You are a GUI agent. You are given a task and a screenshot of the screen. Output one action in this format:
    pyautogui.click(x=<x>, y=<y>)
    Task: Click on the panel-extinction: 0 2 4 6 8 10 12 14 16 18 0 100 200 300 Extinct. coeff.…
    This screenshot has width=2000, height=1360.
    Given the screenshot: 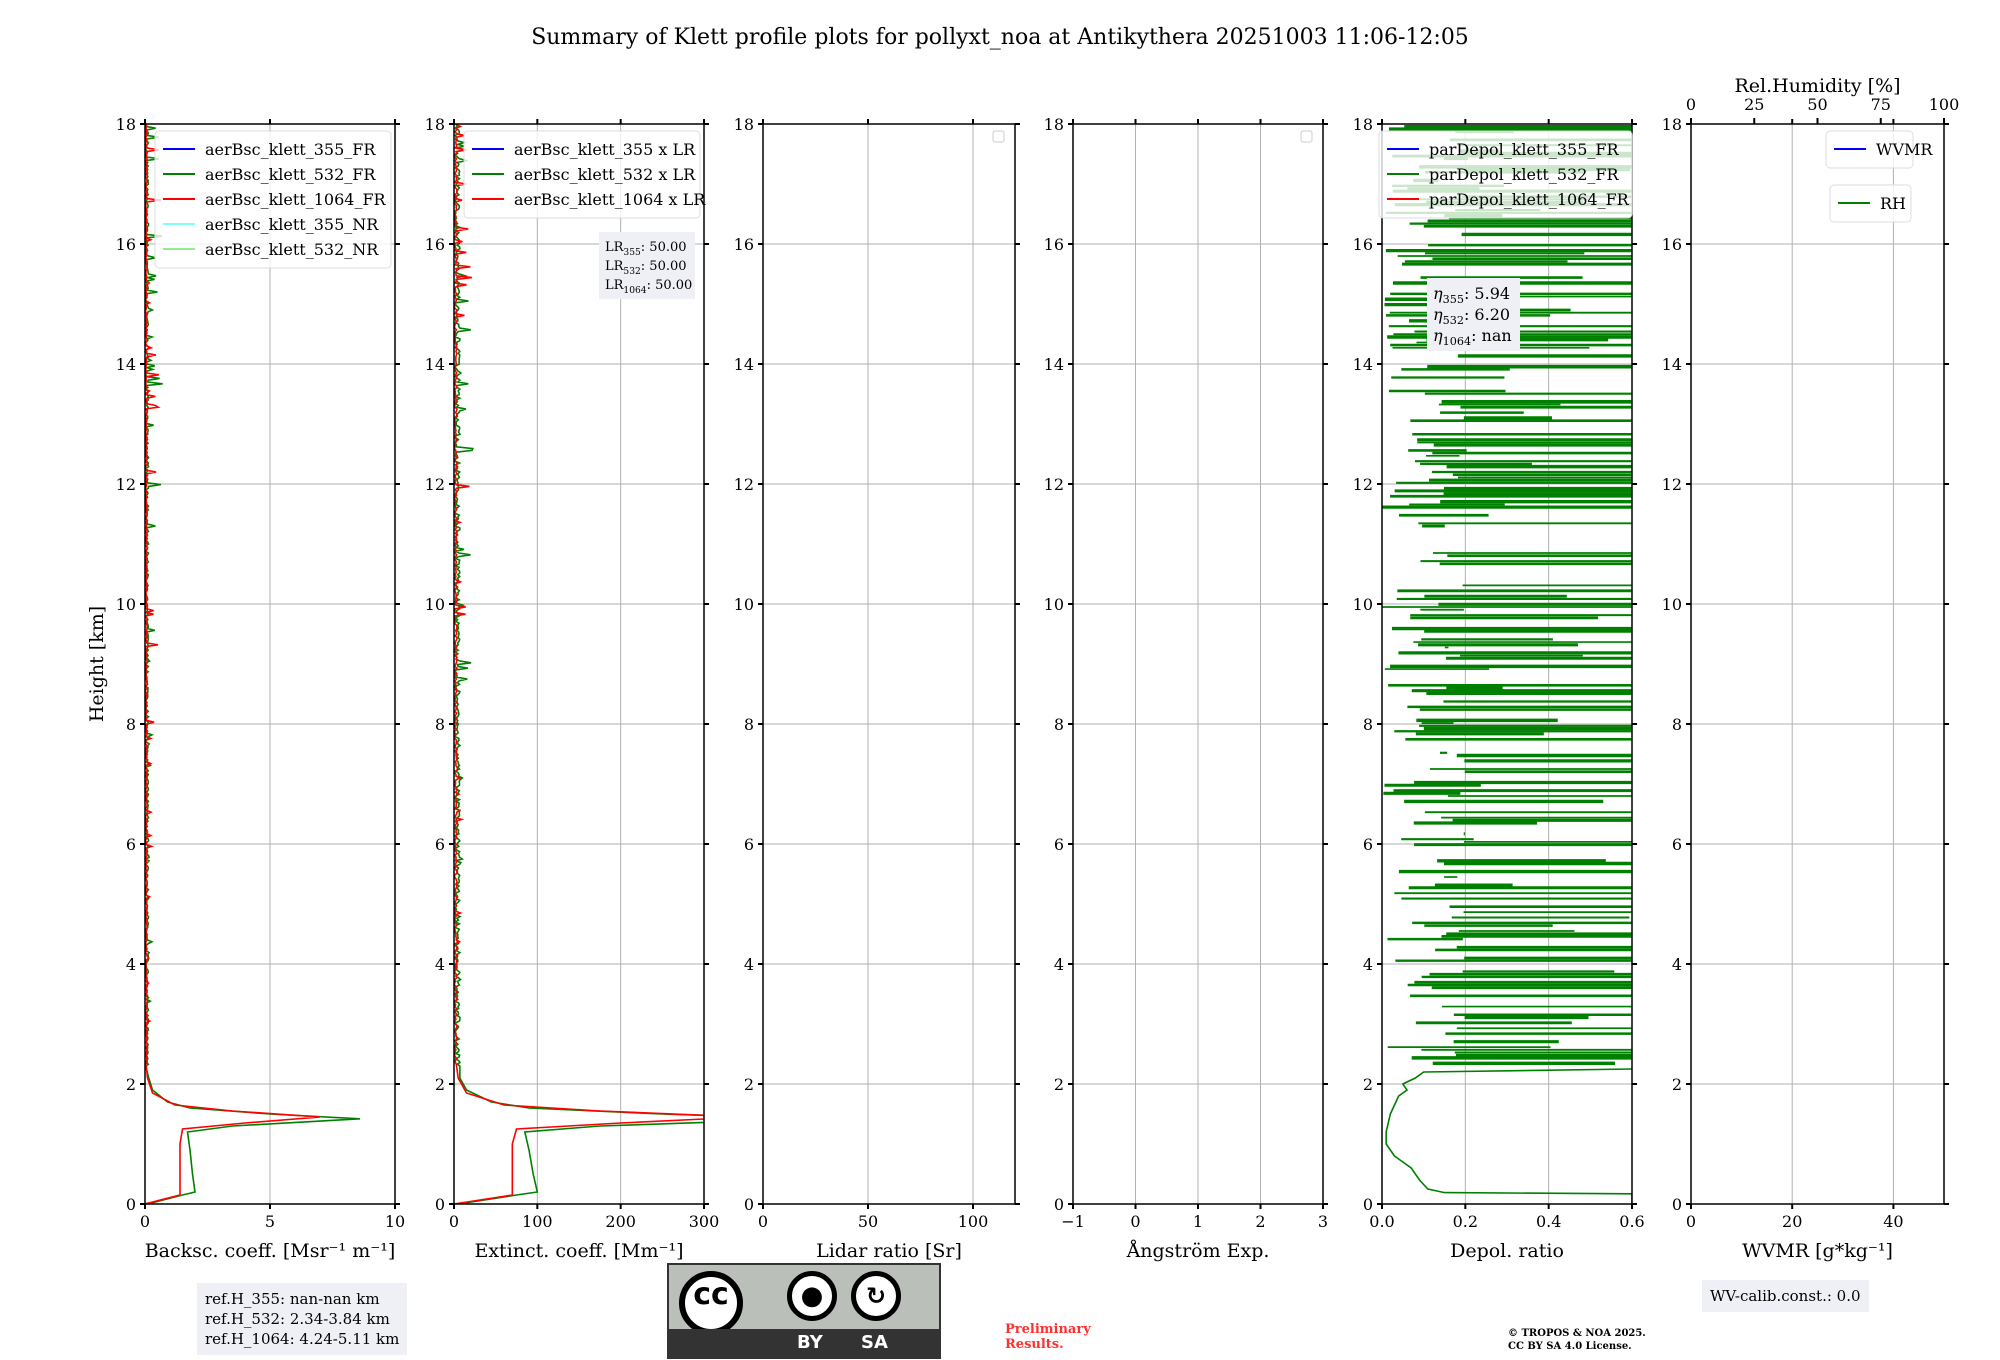 What is the action you would take?
    pyautogui.click(x=572, y=688)
    